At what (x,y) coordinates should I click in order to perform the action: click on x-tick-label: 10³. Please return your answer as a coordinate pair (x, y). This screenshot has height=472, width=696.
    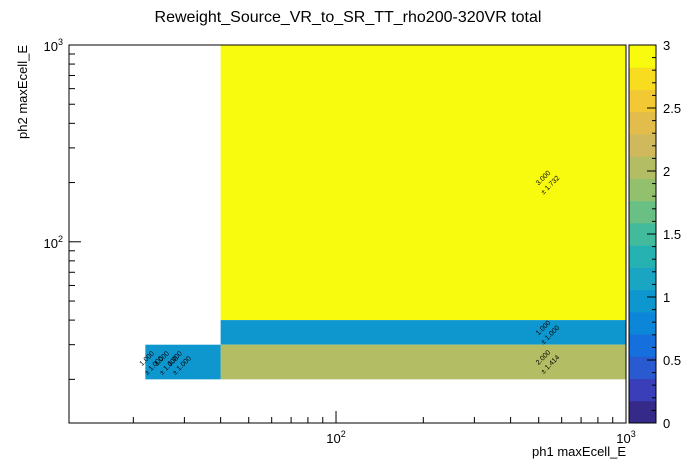
    Looking at the image, I should click on (625, 437).